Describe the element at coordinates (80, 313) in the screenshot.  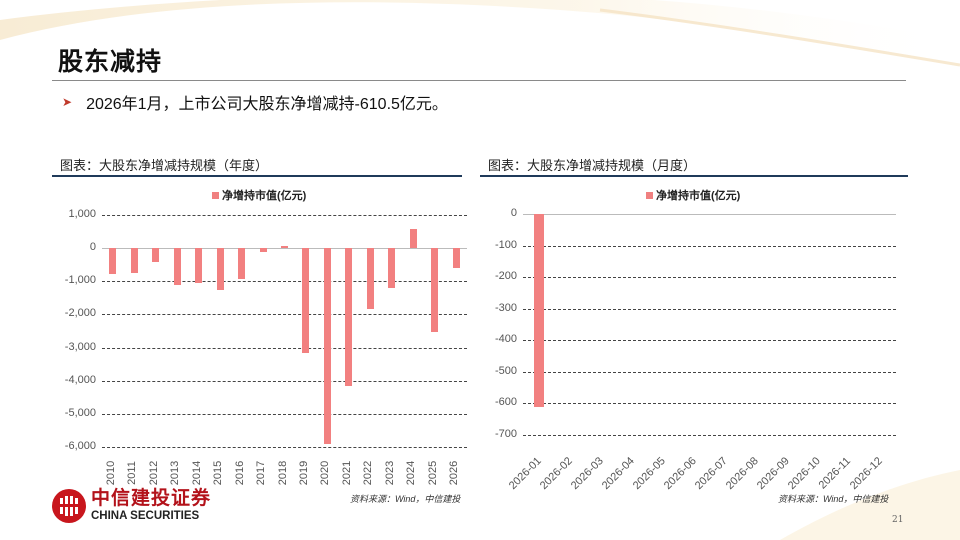
I see `y-tick-label: -2,000` at that location.